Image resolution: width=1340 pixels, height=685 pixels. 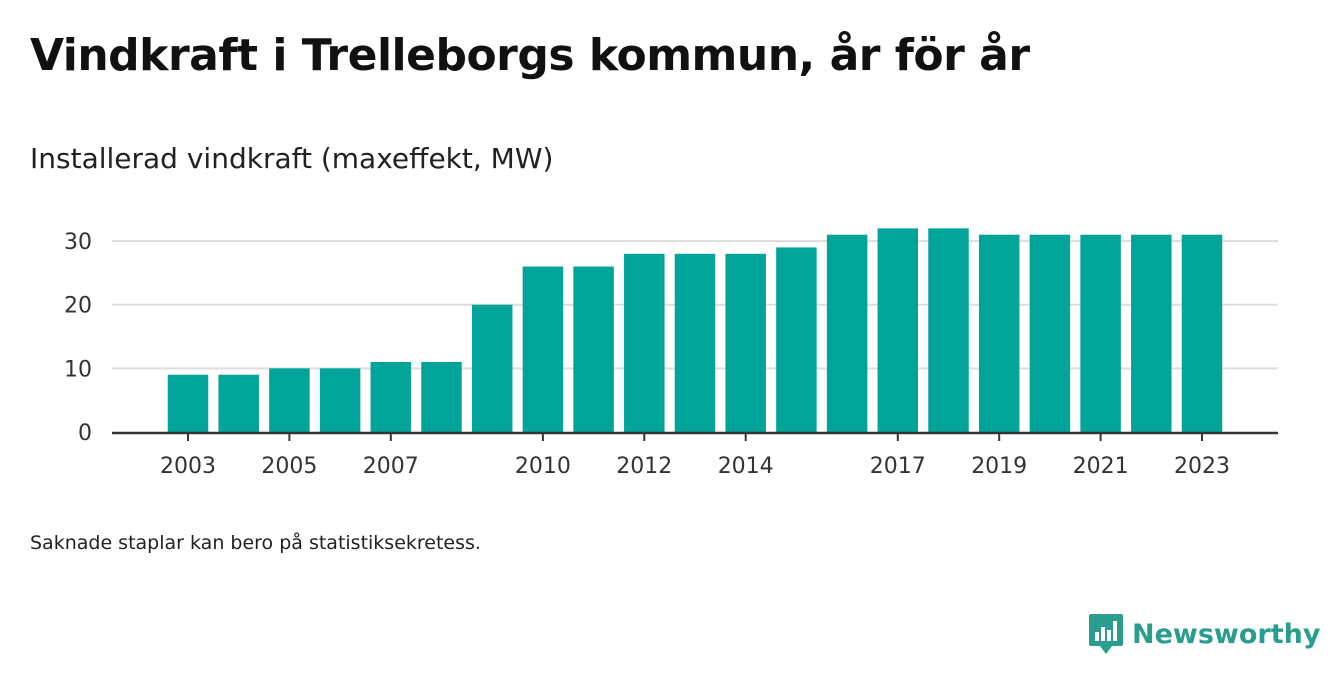 I want to click on bar-2004, so click(x=238, y=403).